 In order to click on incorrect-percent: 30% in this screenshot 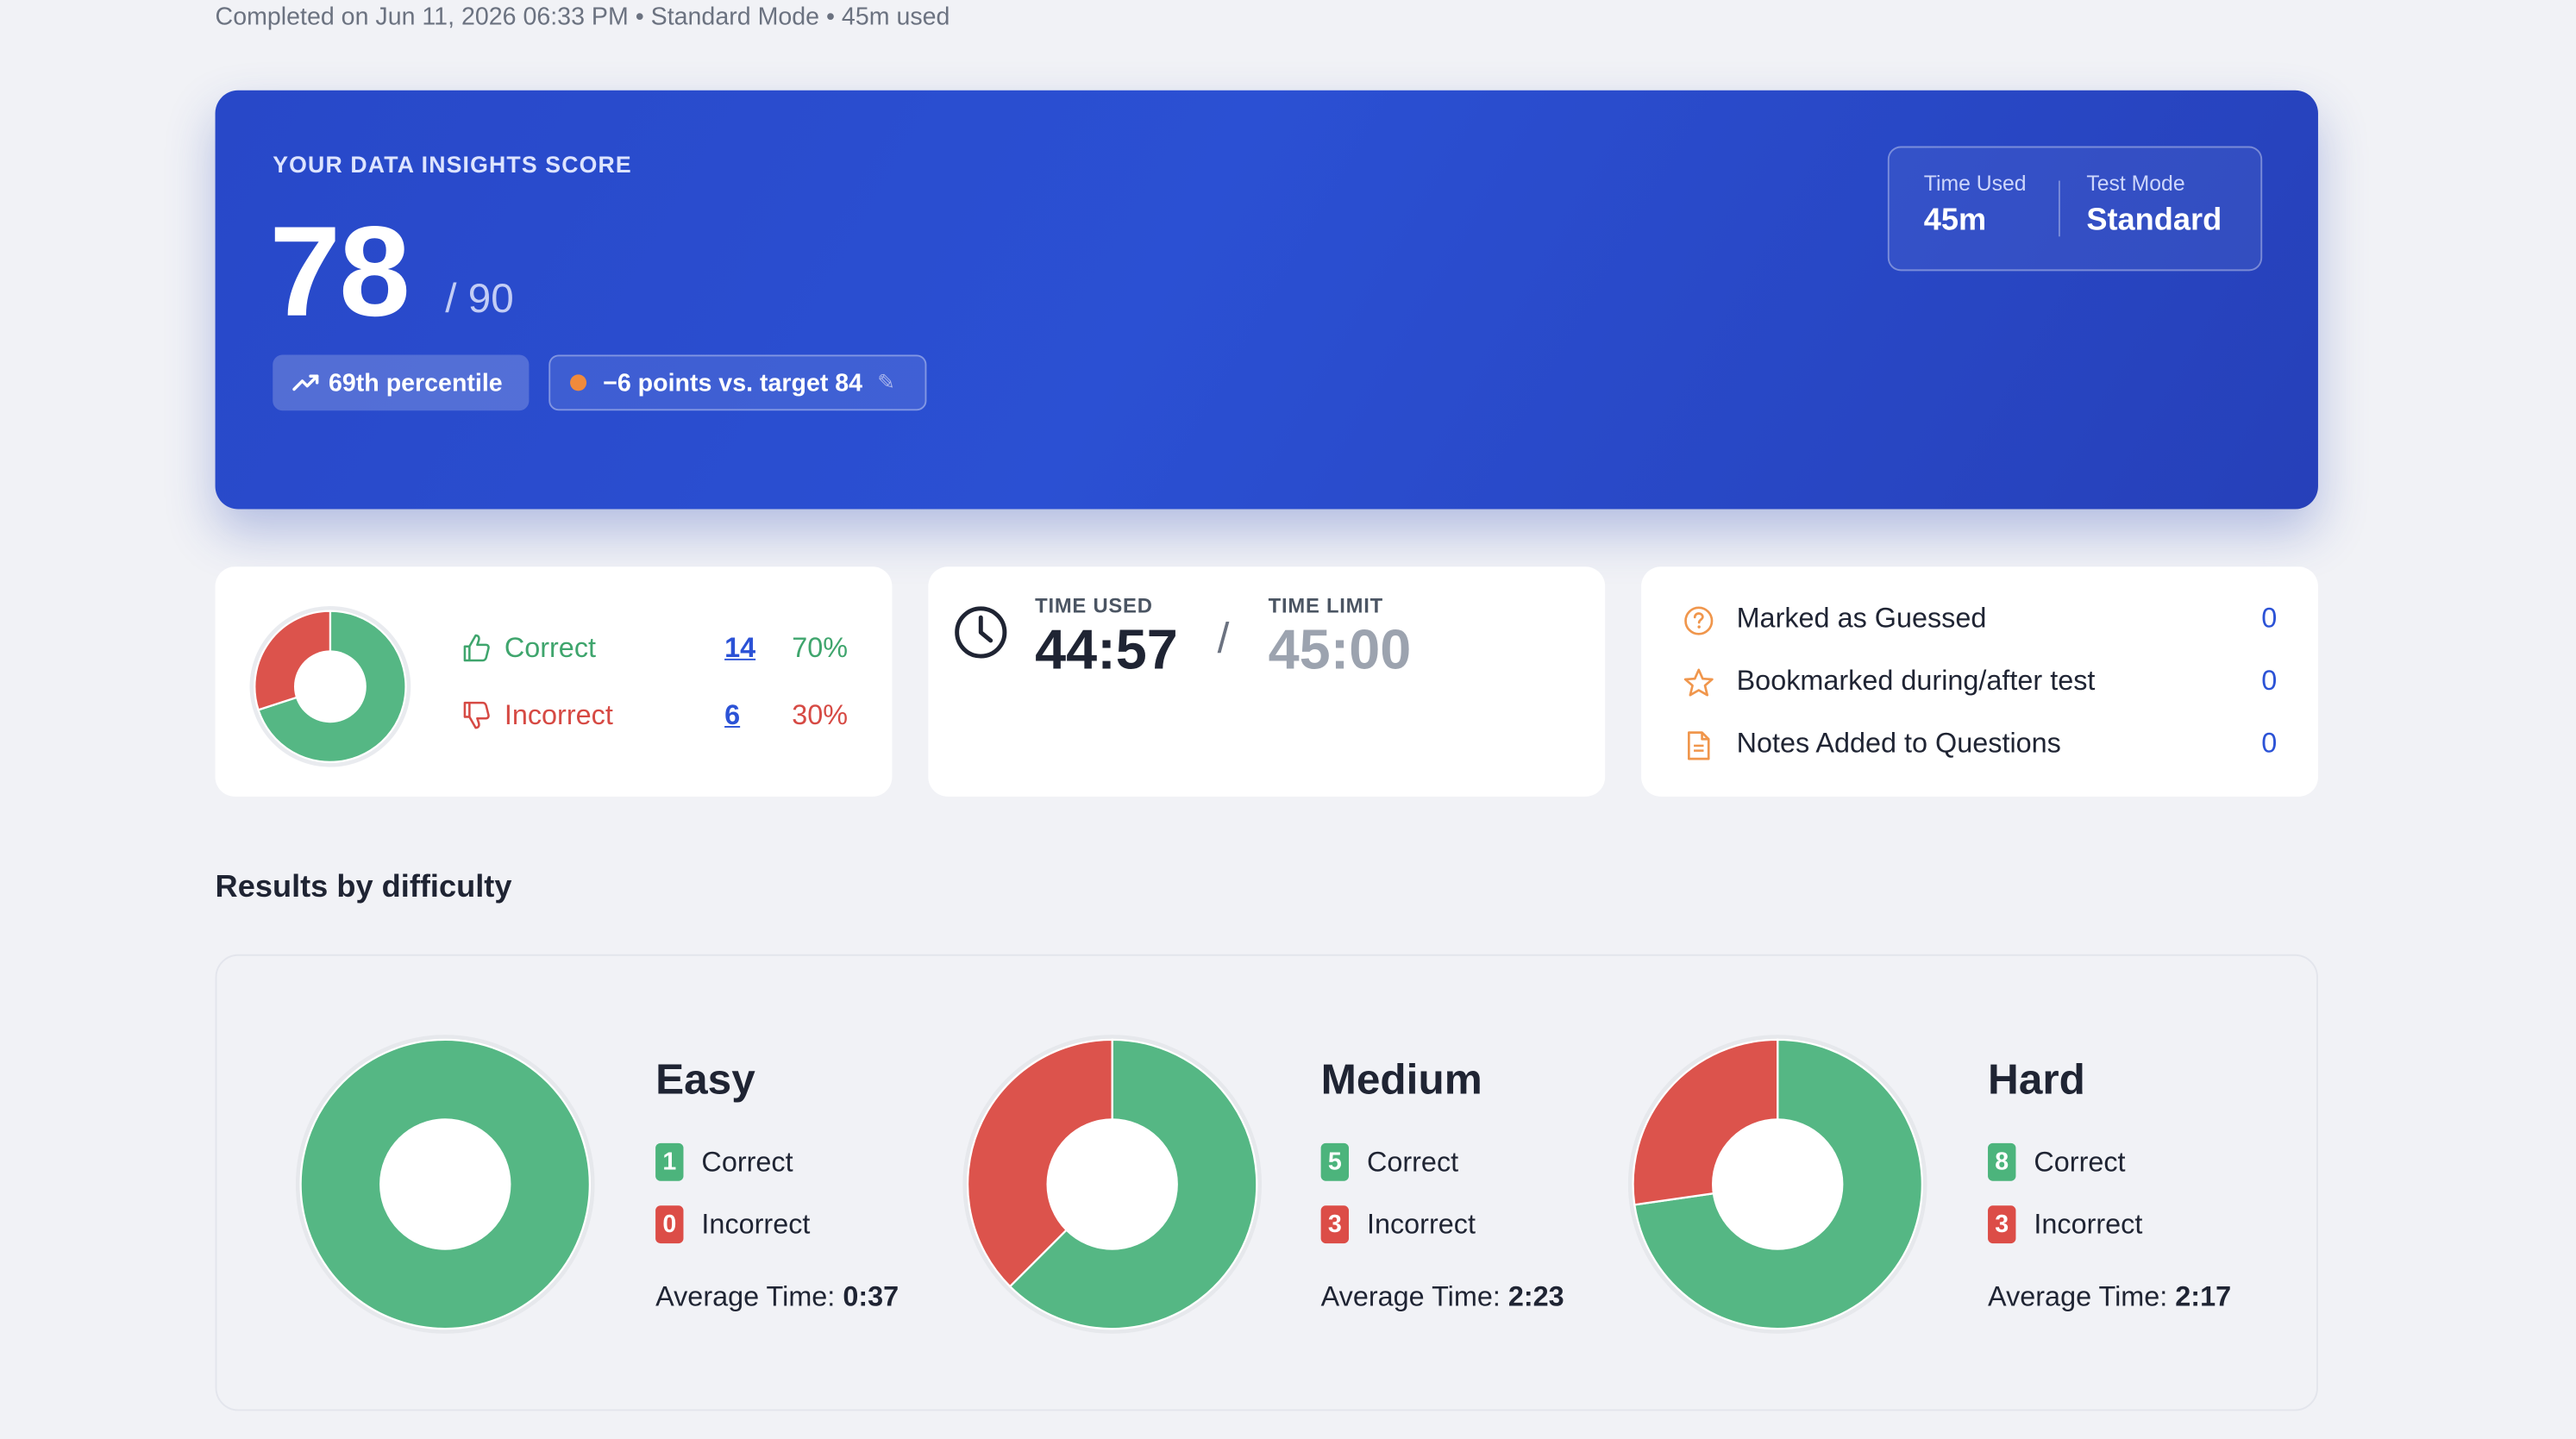, I will do `click(820, 714)`.